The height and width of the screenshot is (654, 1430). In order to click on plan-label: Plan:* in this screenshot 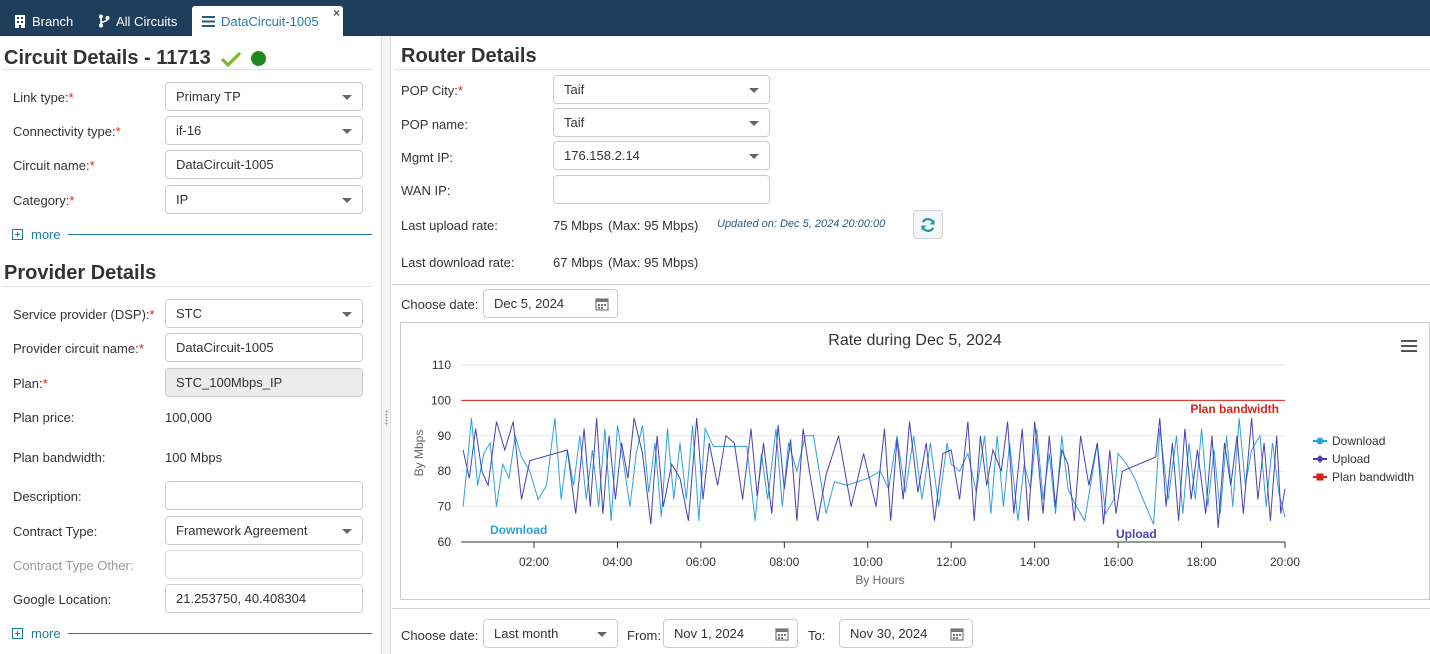, I will do `click(30, 383)`.